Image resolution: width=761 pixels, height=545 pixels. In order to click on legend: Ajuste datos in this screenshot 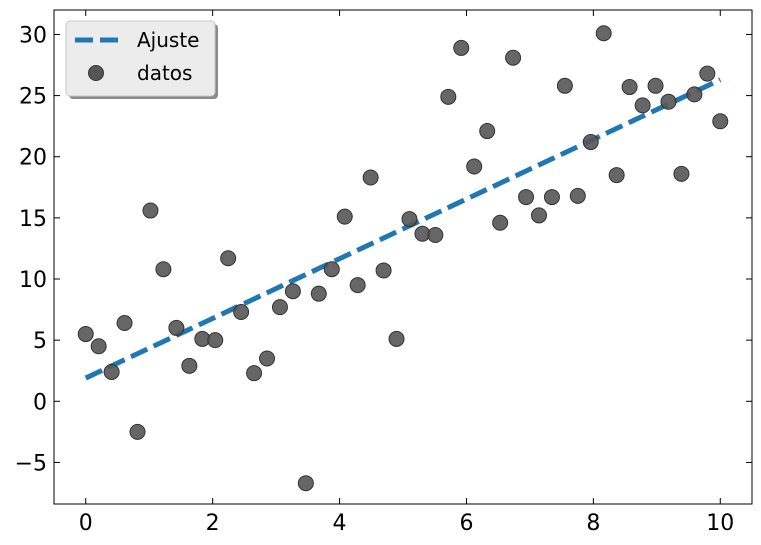, I will do `click(141, 59)`.